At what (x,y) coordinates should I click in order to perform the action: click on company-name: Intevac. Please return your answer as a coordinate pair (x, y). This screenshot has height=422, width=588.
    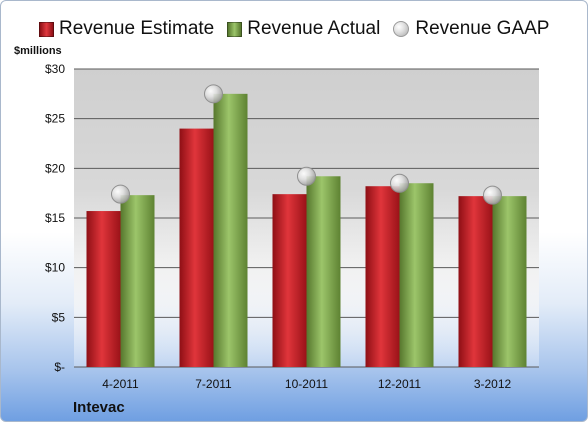
    Looking at the image, I should click on (99, 407).